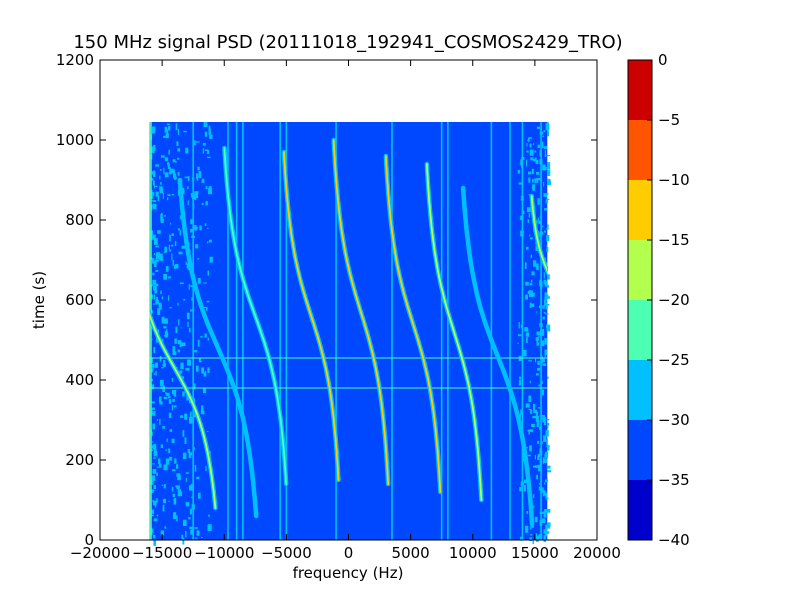 The height and width of the screenshot is (600, 800). I want to click on y-axis-label: time (s), so click(39, 300).